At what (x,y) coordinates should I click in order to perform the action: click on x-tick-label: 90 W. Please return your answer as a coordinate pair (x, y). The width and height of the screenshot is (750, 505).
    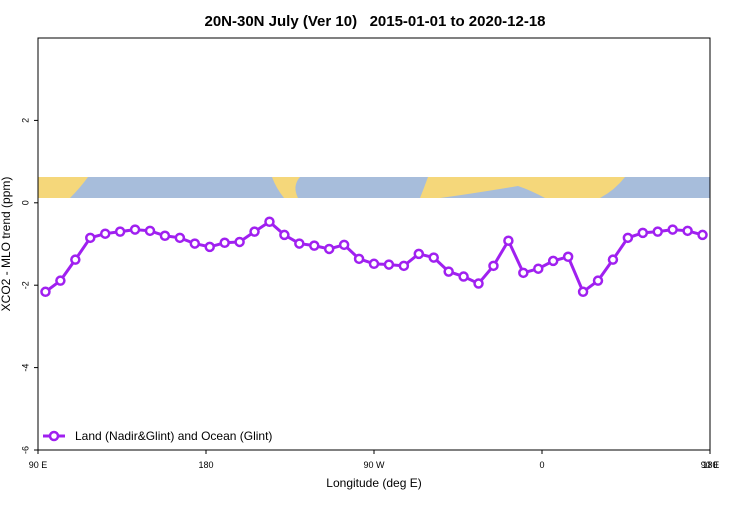
    Looking at the image, I should click on (374, 465).